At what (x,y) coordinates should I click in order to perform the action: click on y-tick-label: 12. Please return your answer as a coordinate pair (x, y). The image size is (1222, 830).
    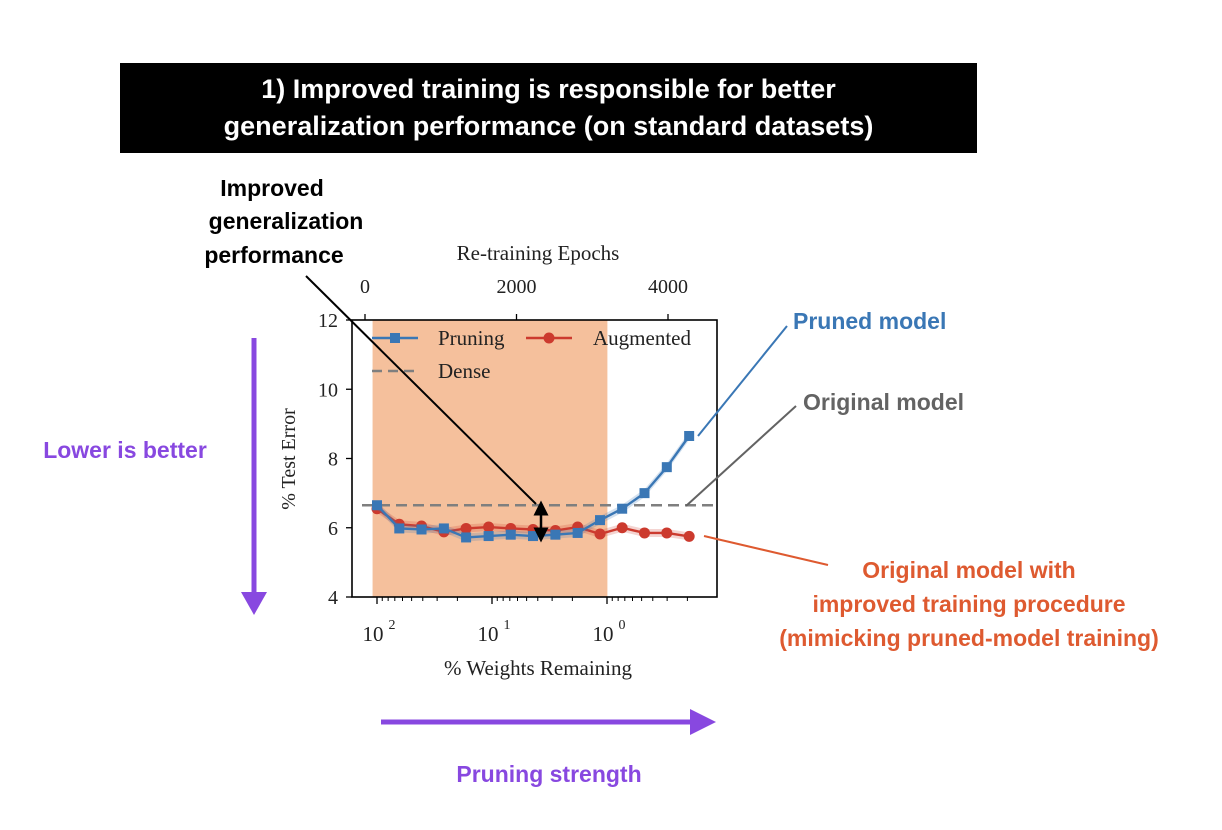
    Looking at the image, I should click on (328, 321).